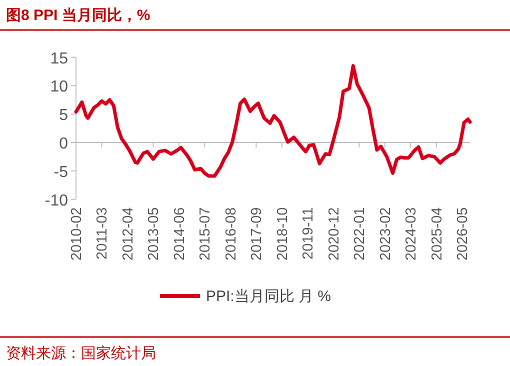 The width and height of the screenshot is (510, 366). Describe the element at coordinates (77, 234) in the screenshot. I see `x-tick-label: 2010-02` at that location.